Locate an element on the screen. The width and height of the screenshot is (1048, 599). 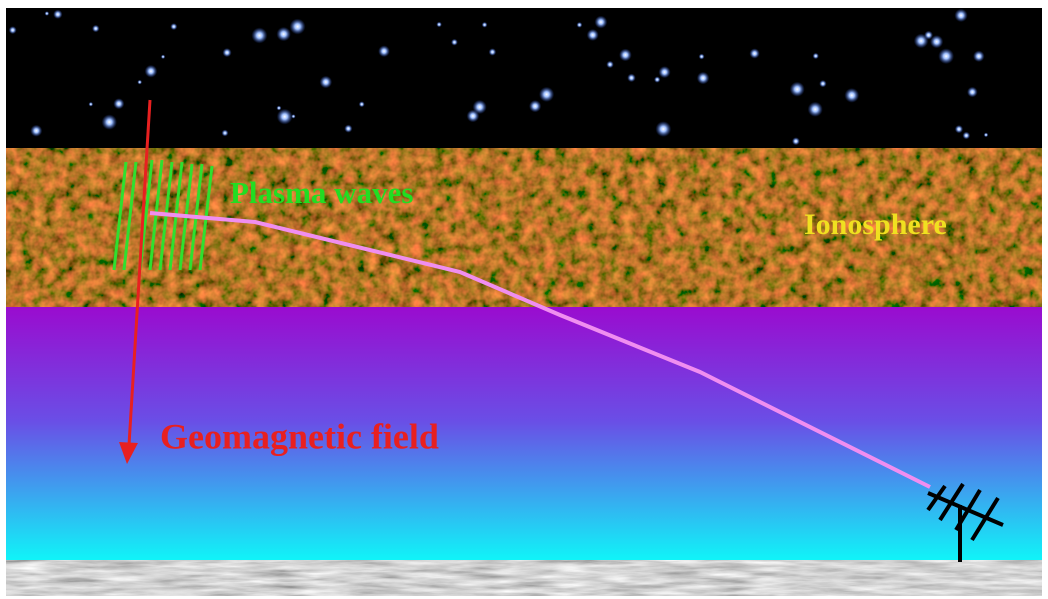
antenna is located at coordinates (965, 522).